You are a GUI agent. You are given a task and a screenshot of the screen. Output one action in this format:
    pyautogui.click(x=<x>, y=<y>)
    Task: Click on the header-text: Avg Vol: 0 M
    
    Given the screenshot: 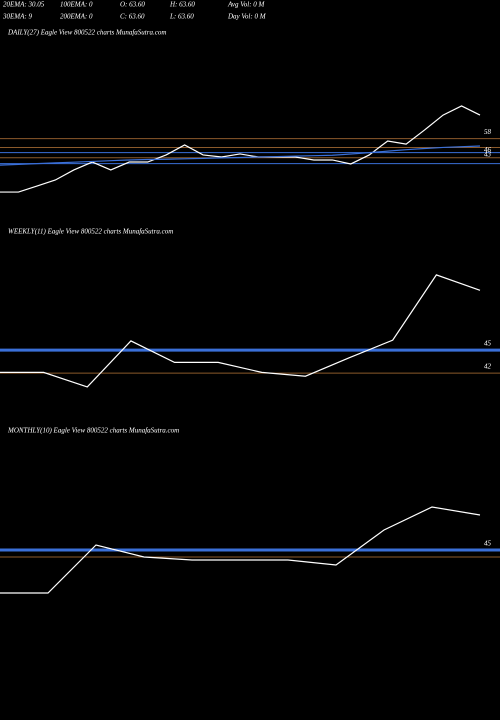 What is the action you would take?
    pyautogui.click(x=246, y=5)
    